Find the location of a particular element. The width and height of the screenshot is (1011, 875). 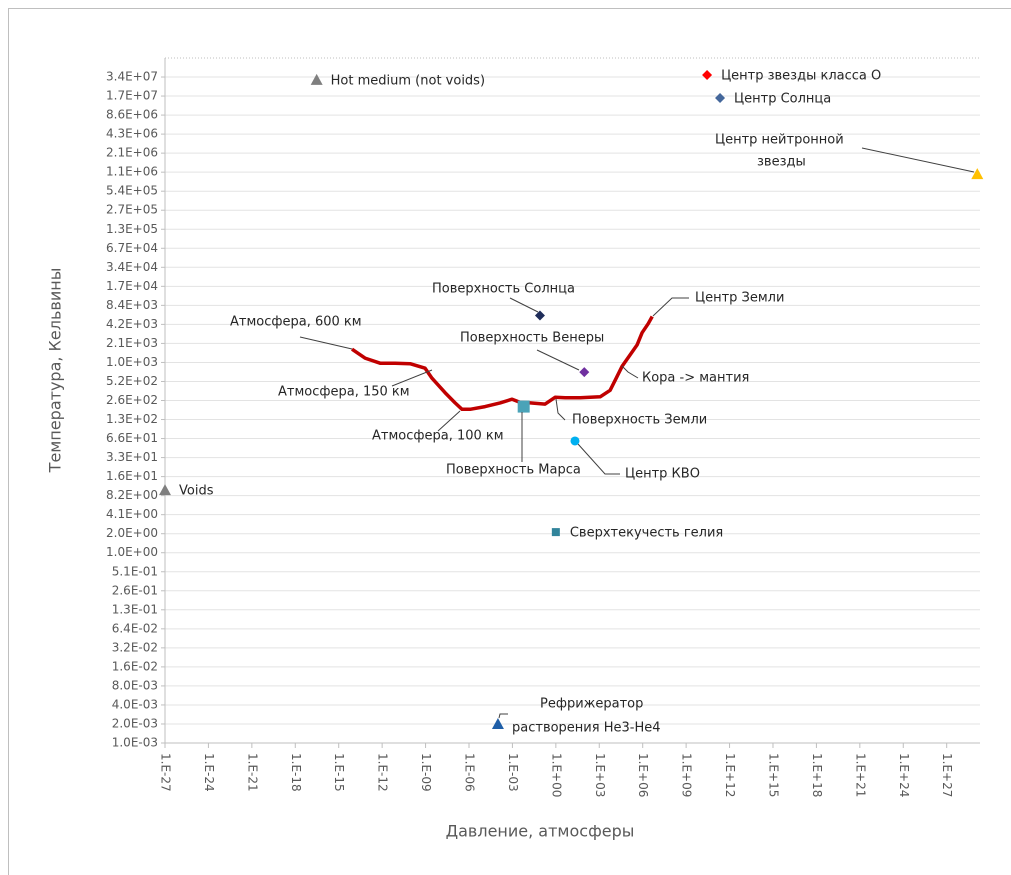

point-label: Сверхтекучесть гелия is located at coordinates (646, 533).